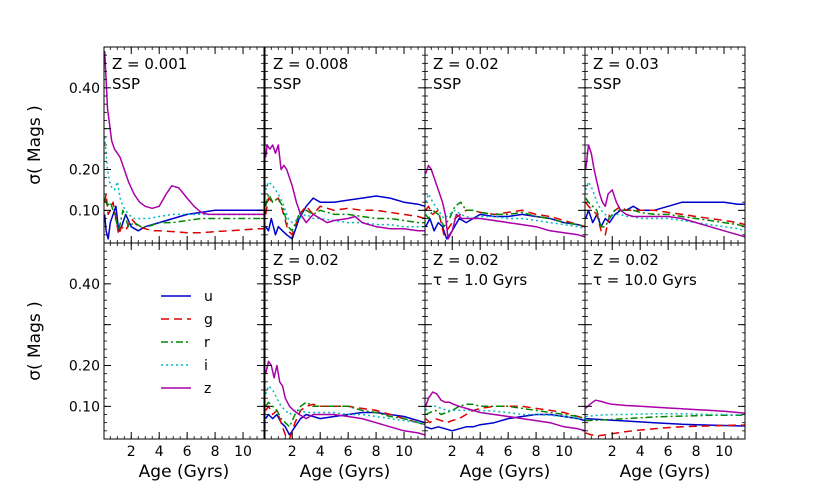  I want to click on panel-1: 0.10 0.20 0.40 σ( Mags ) Z = 0.001 SSP, so click(145, 145).